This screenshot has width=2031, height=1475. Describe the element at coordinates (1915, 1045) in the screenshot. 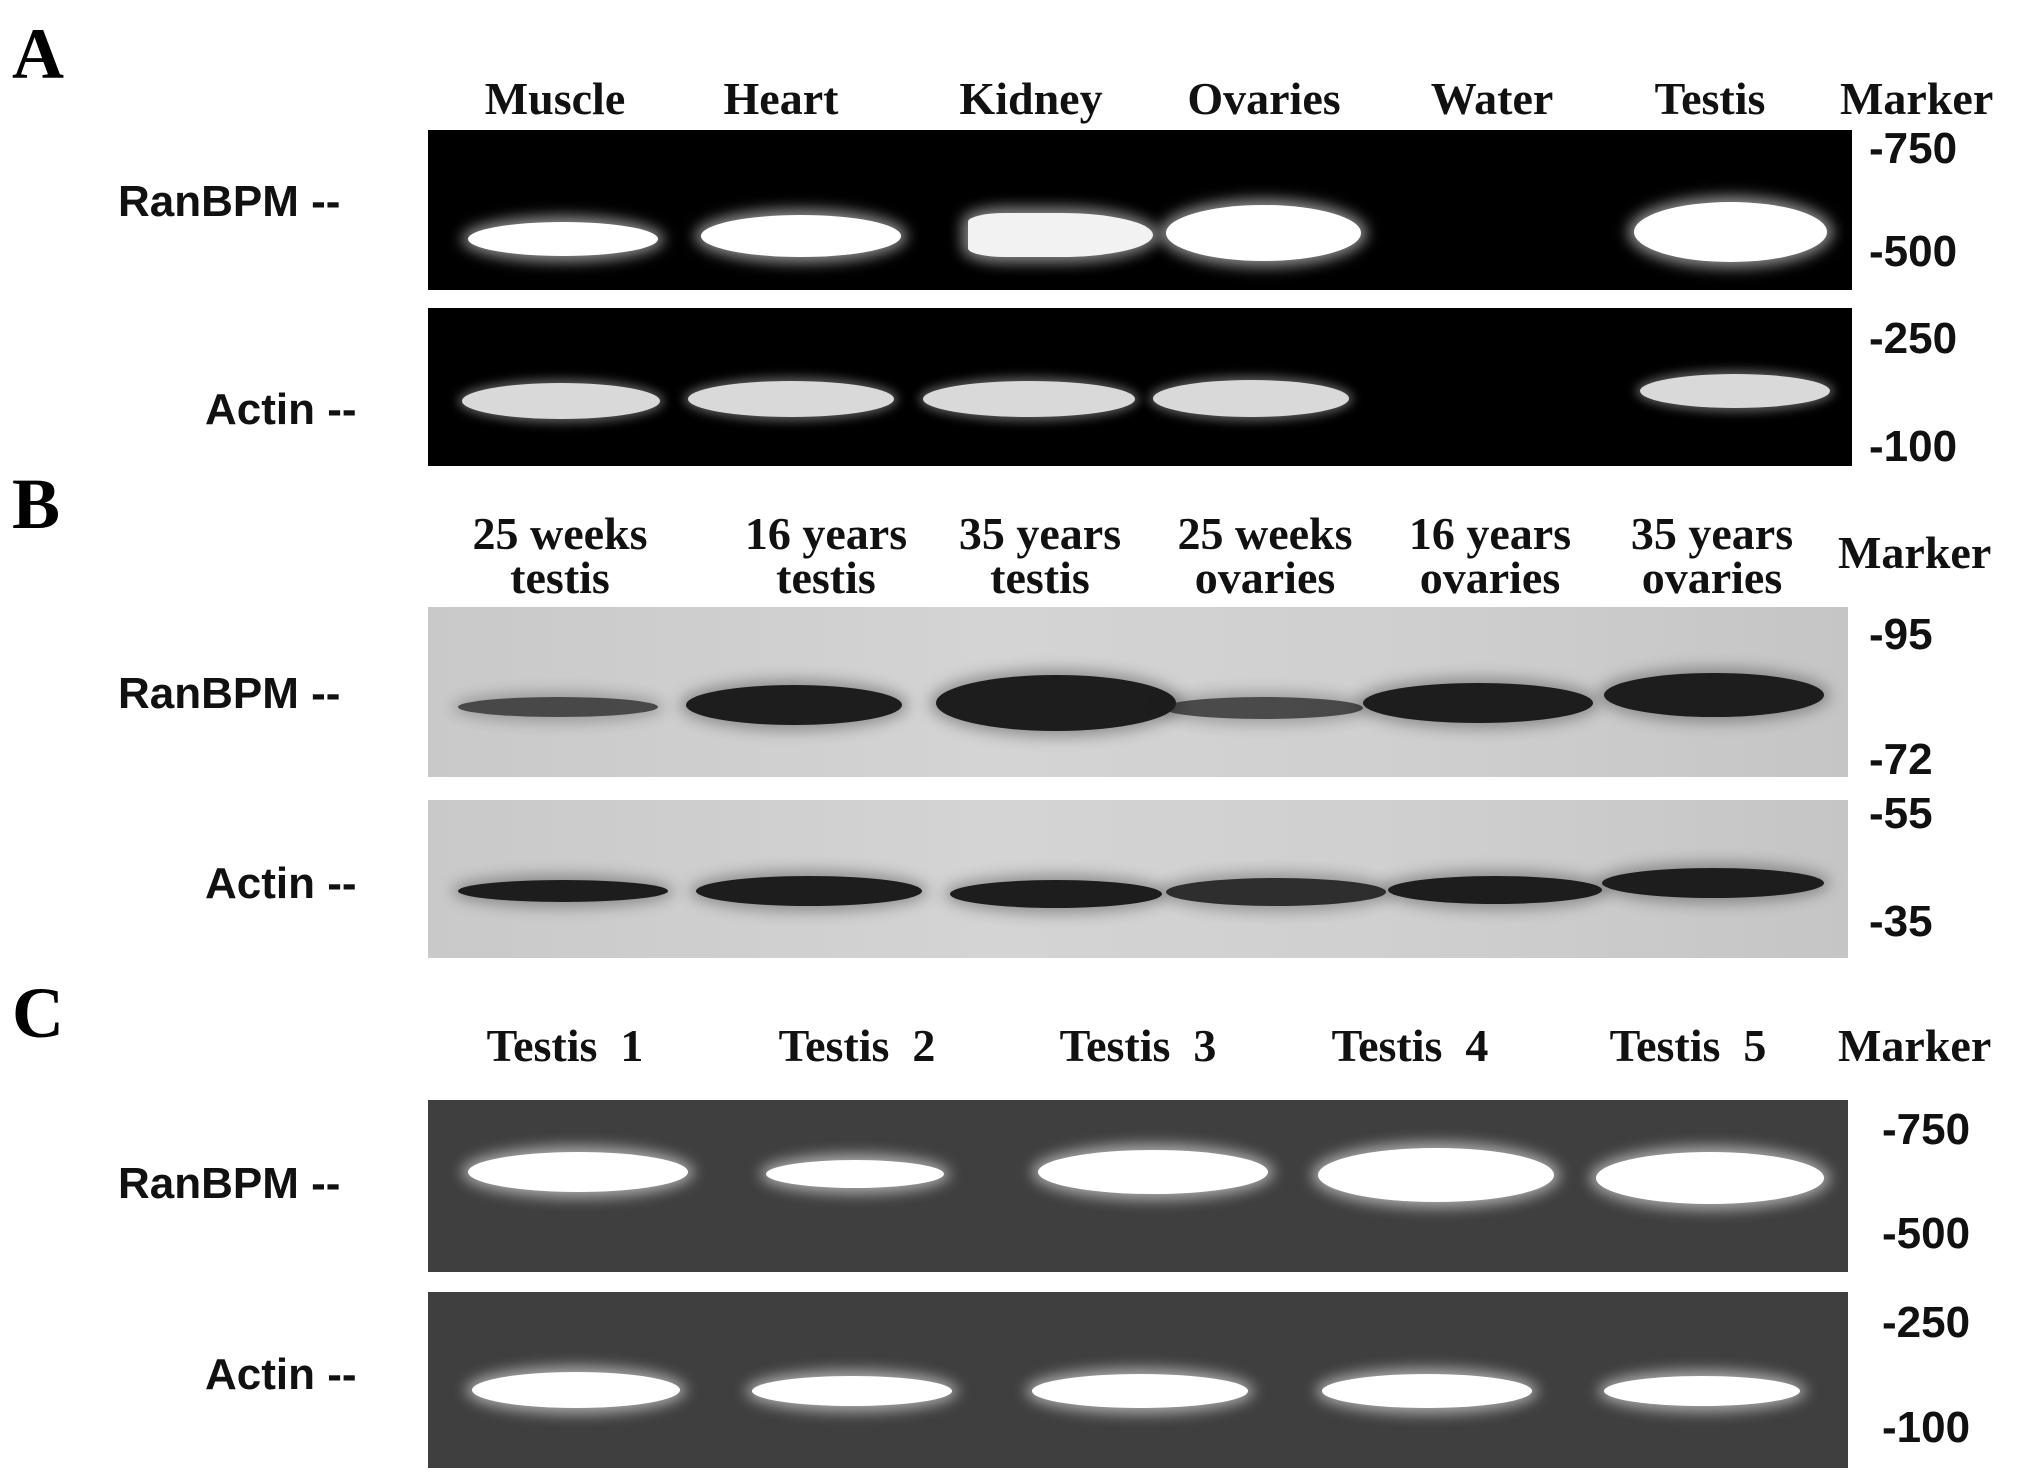

I see `panel-c-marker-header: Marker` at that location.